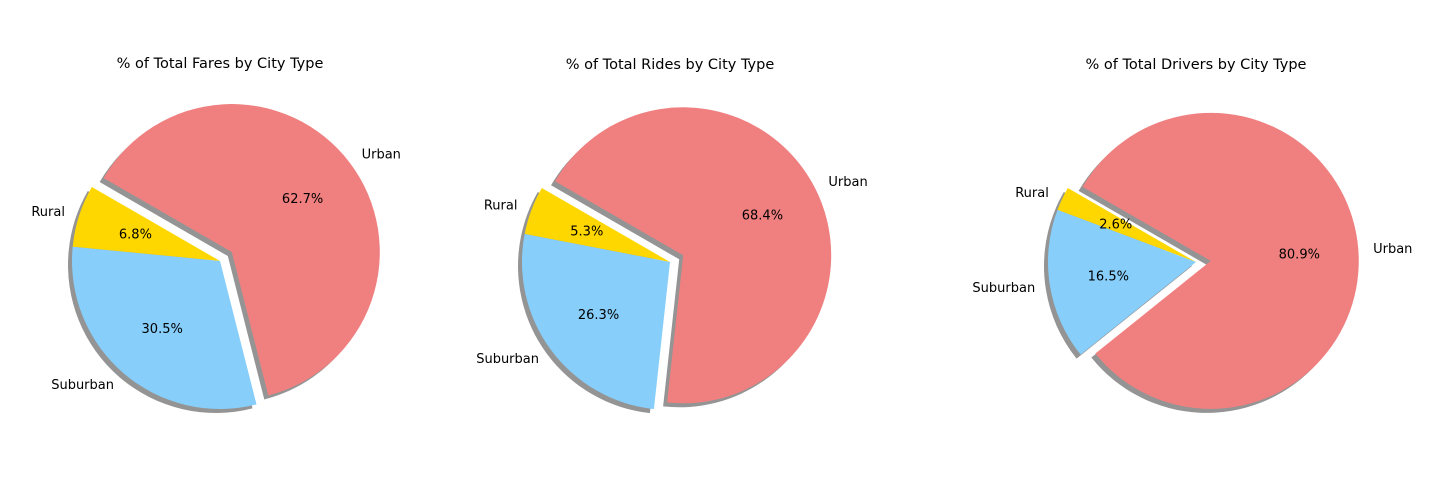 This screenshot has height=483, width=1443. I want to click on slice-percent-suburban: 30.5%, so click(162, 329).